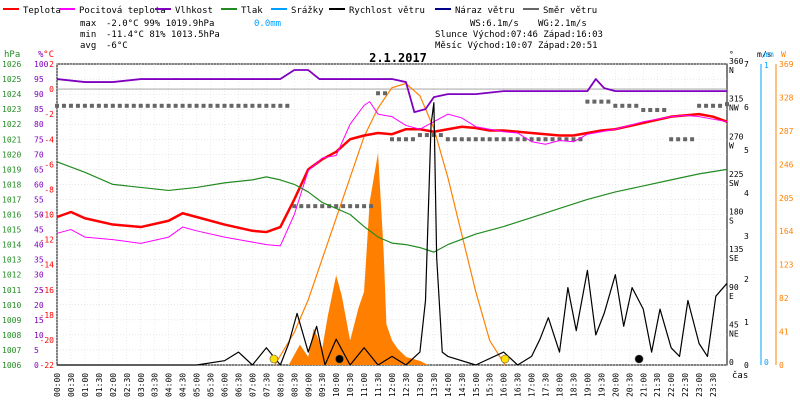  Describe the element at coordinates (336, 385) in the screenshot. I see `tick-x-20: 10:00` at that location.